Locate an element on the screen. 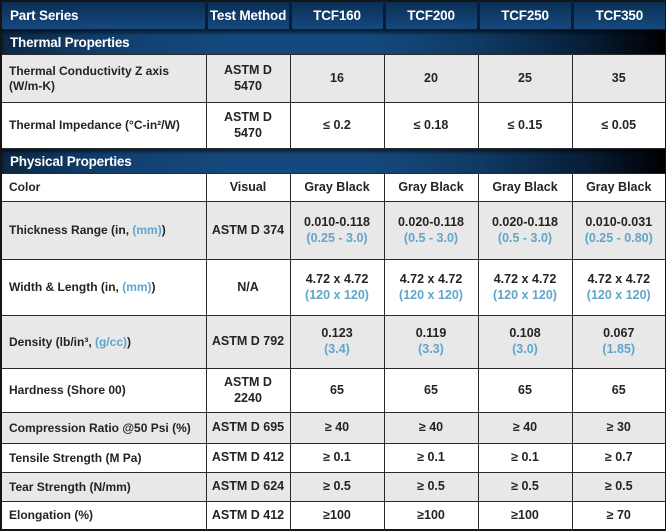 The height and width of the screenshot is (531, 666). value-cell: 0.119 (3.3) is located at coordinates (431, 342).